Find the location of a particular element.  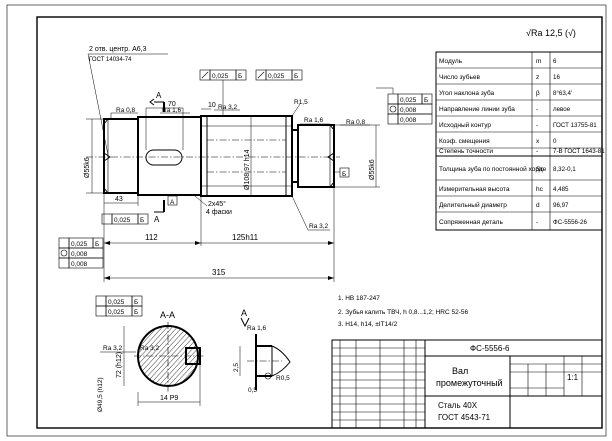

section-ra-2: Ra 3,2 is located at coordinates (150, 348).